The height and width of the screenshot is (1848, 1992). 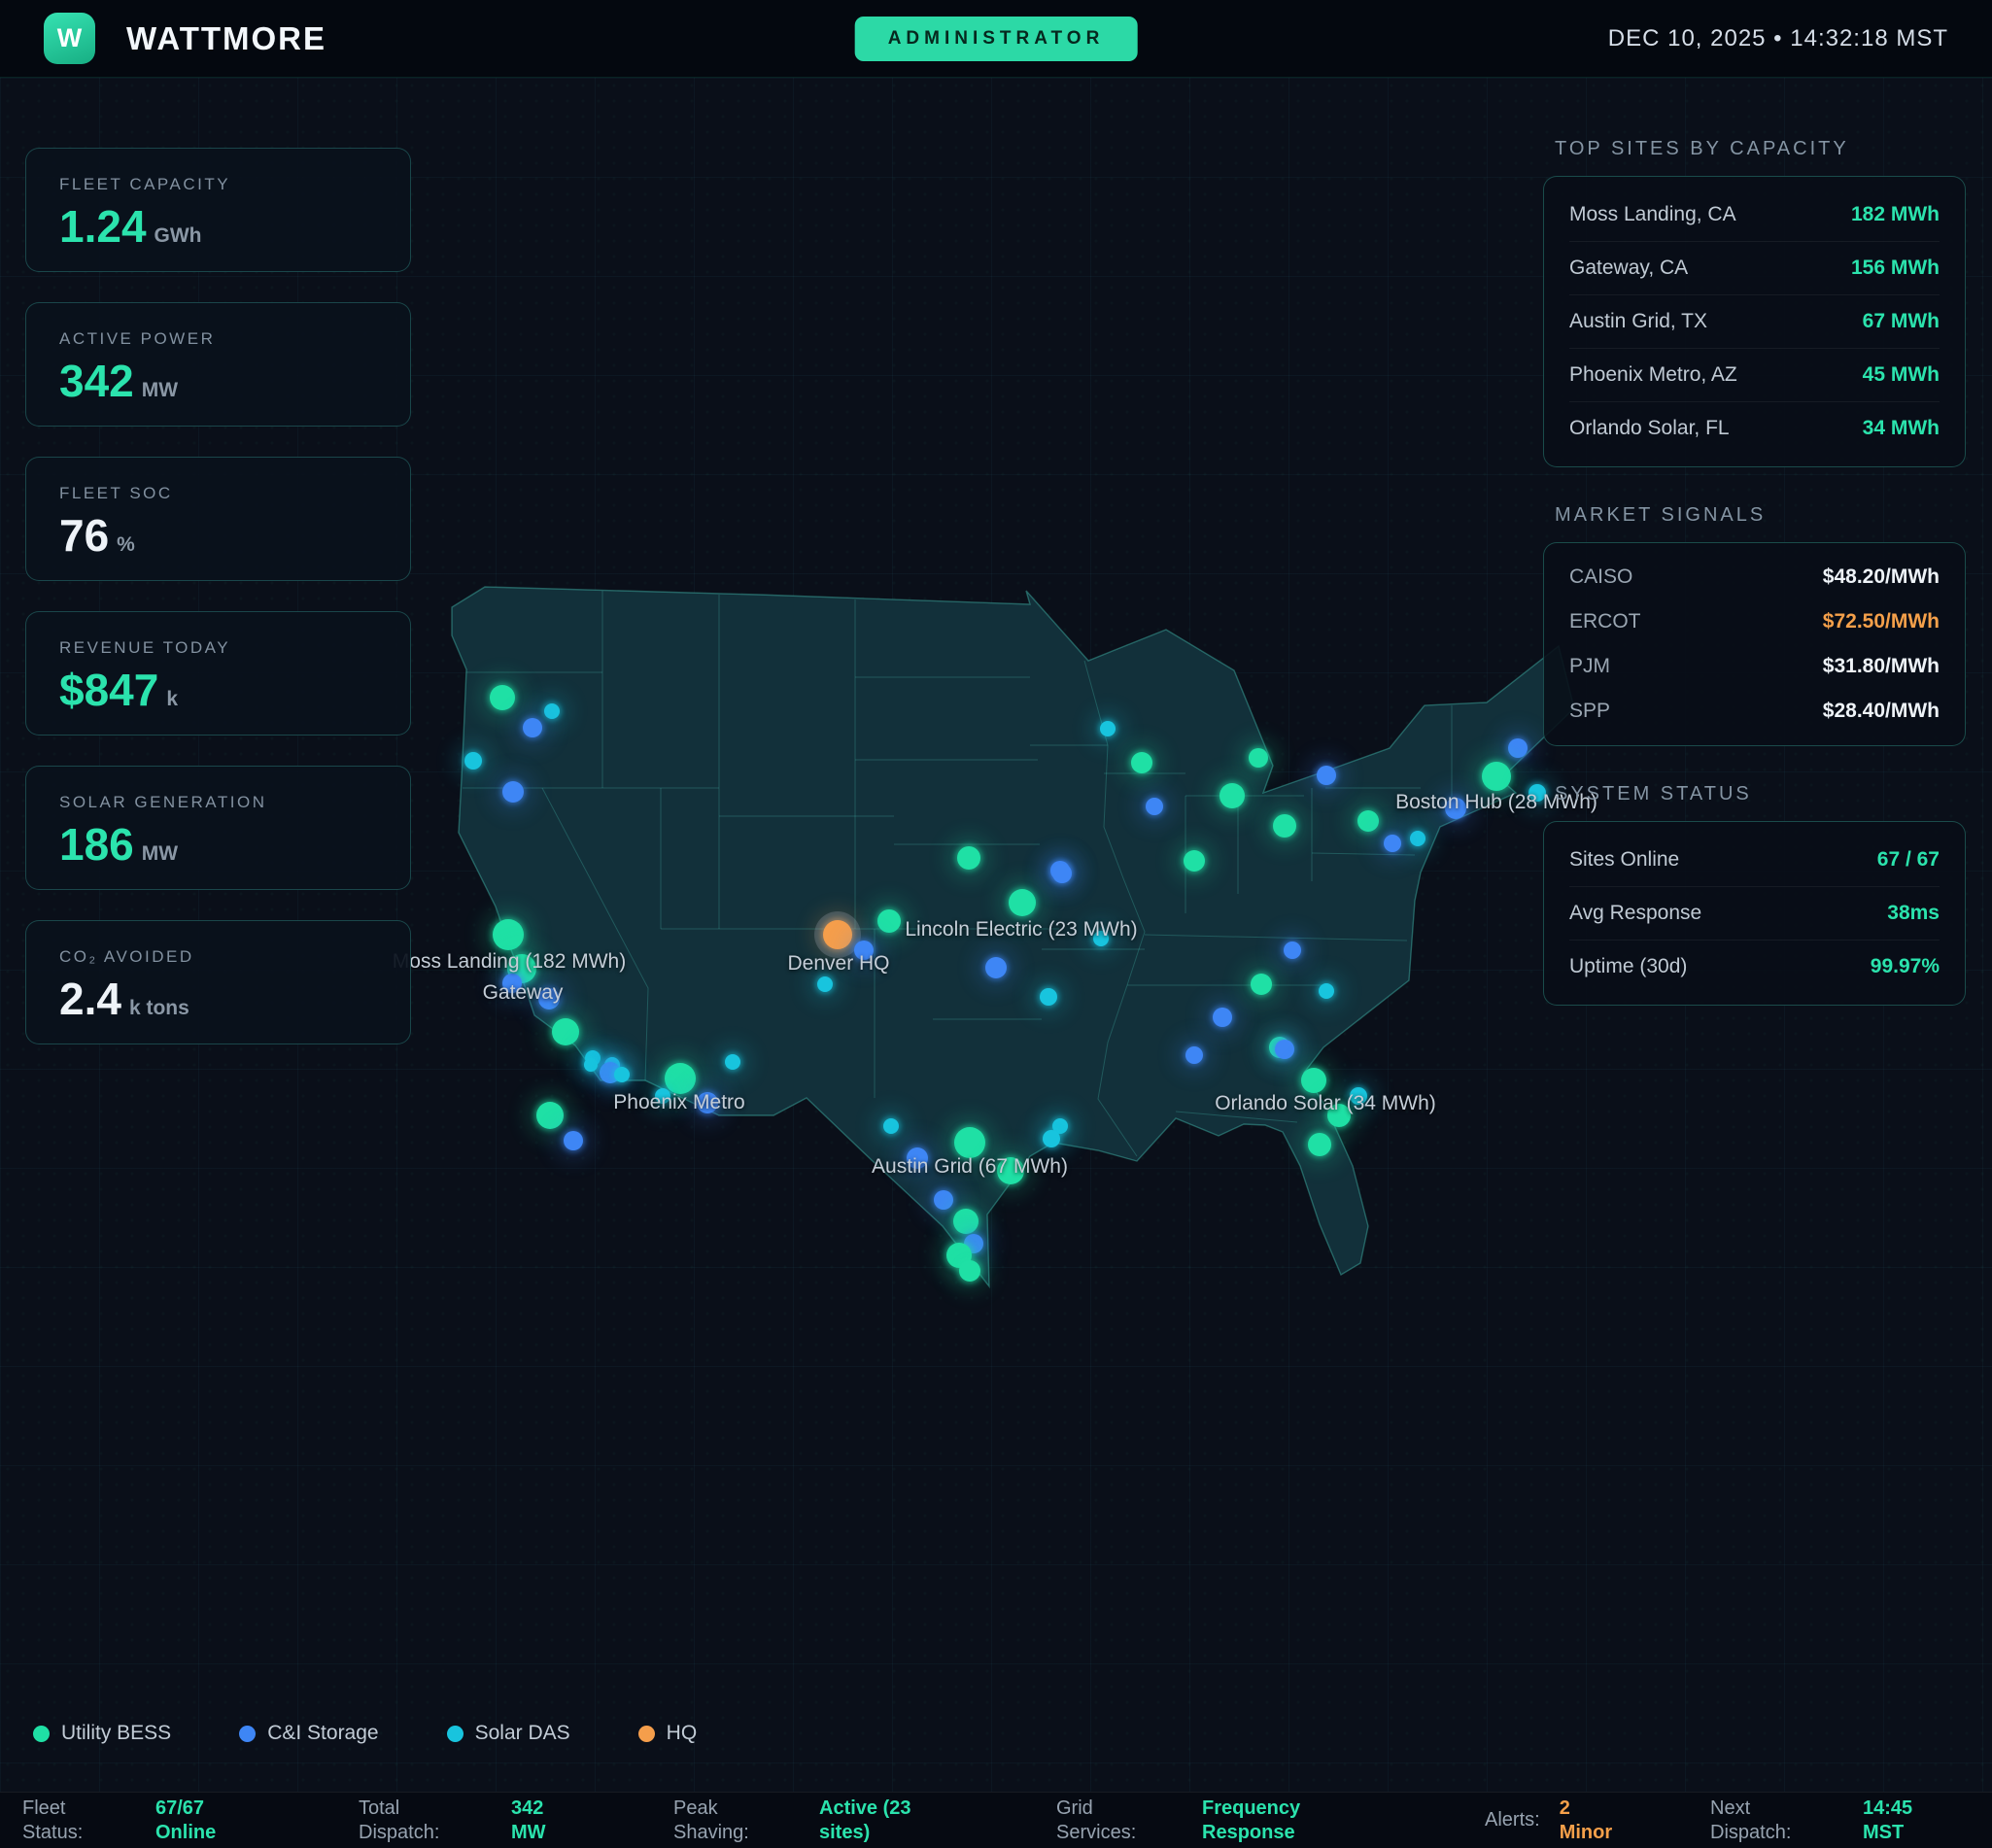 I want to click on kpi-unit: k, so click(x=172, y=699).